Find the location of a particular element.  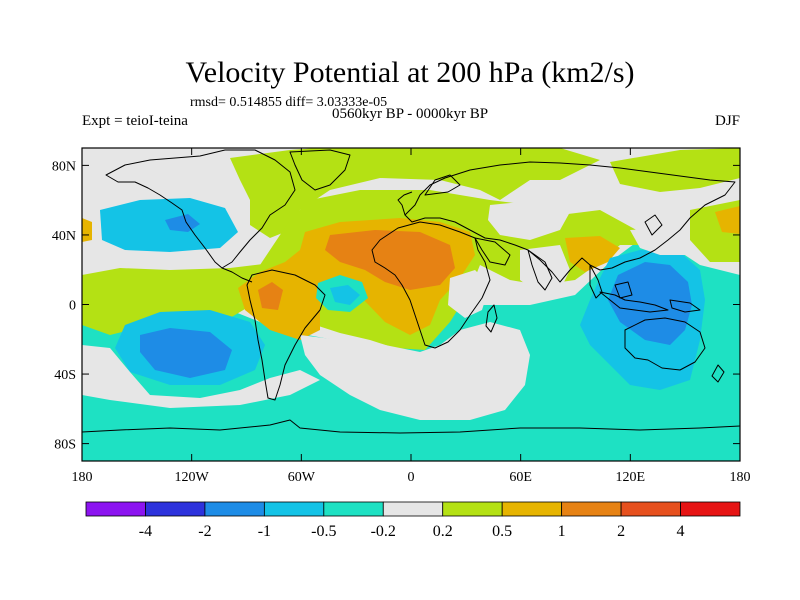

field-orange-dateline-east is located at coordinates (727, 220).